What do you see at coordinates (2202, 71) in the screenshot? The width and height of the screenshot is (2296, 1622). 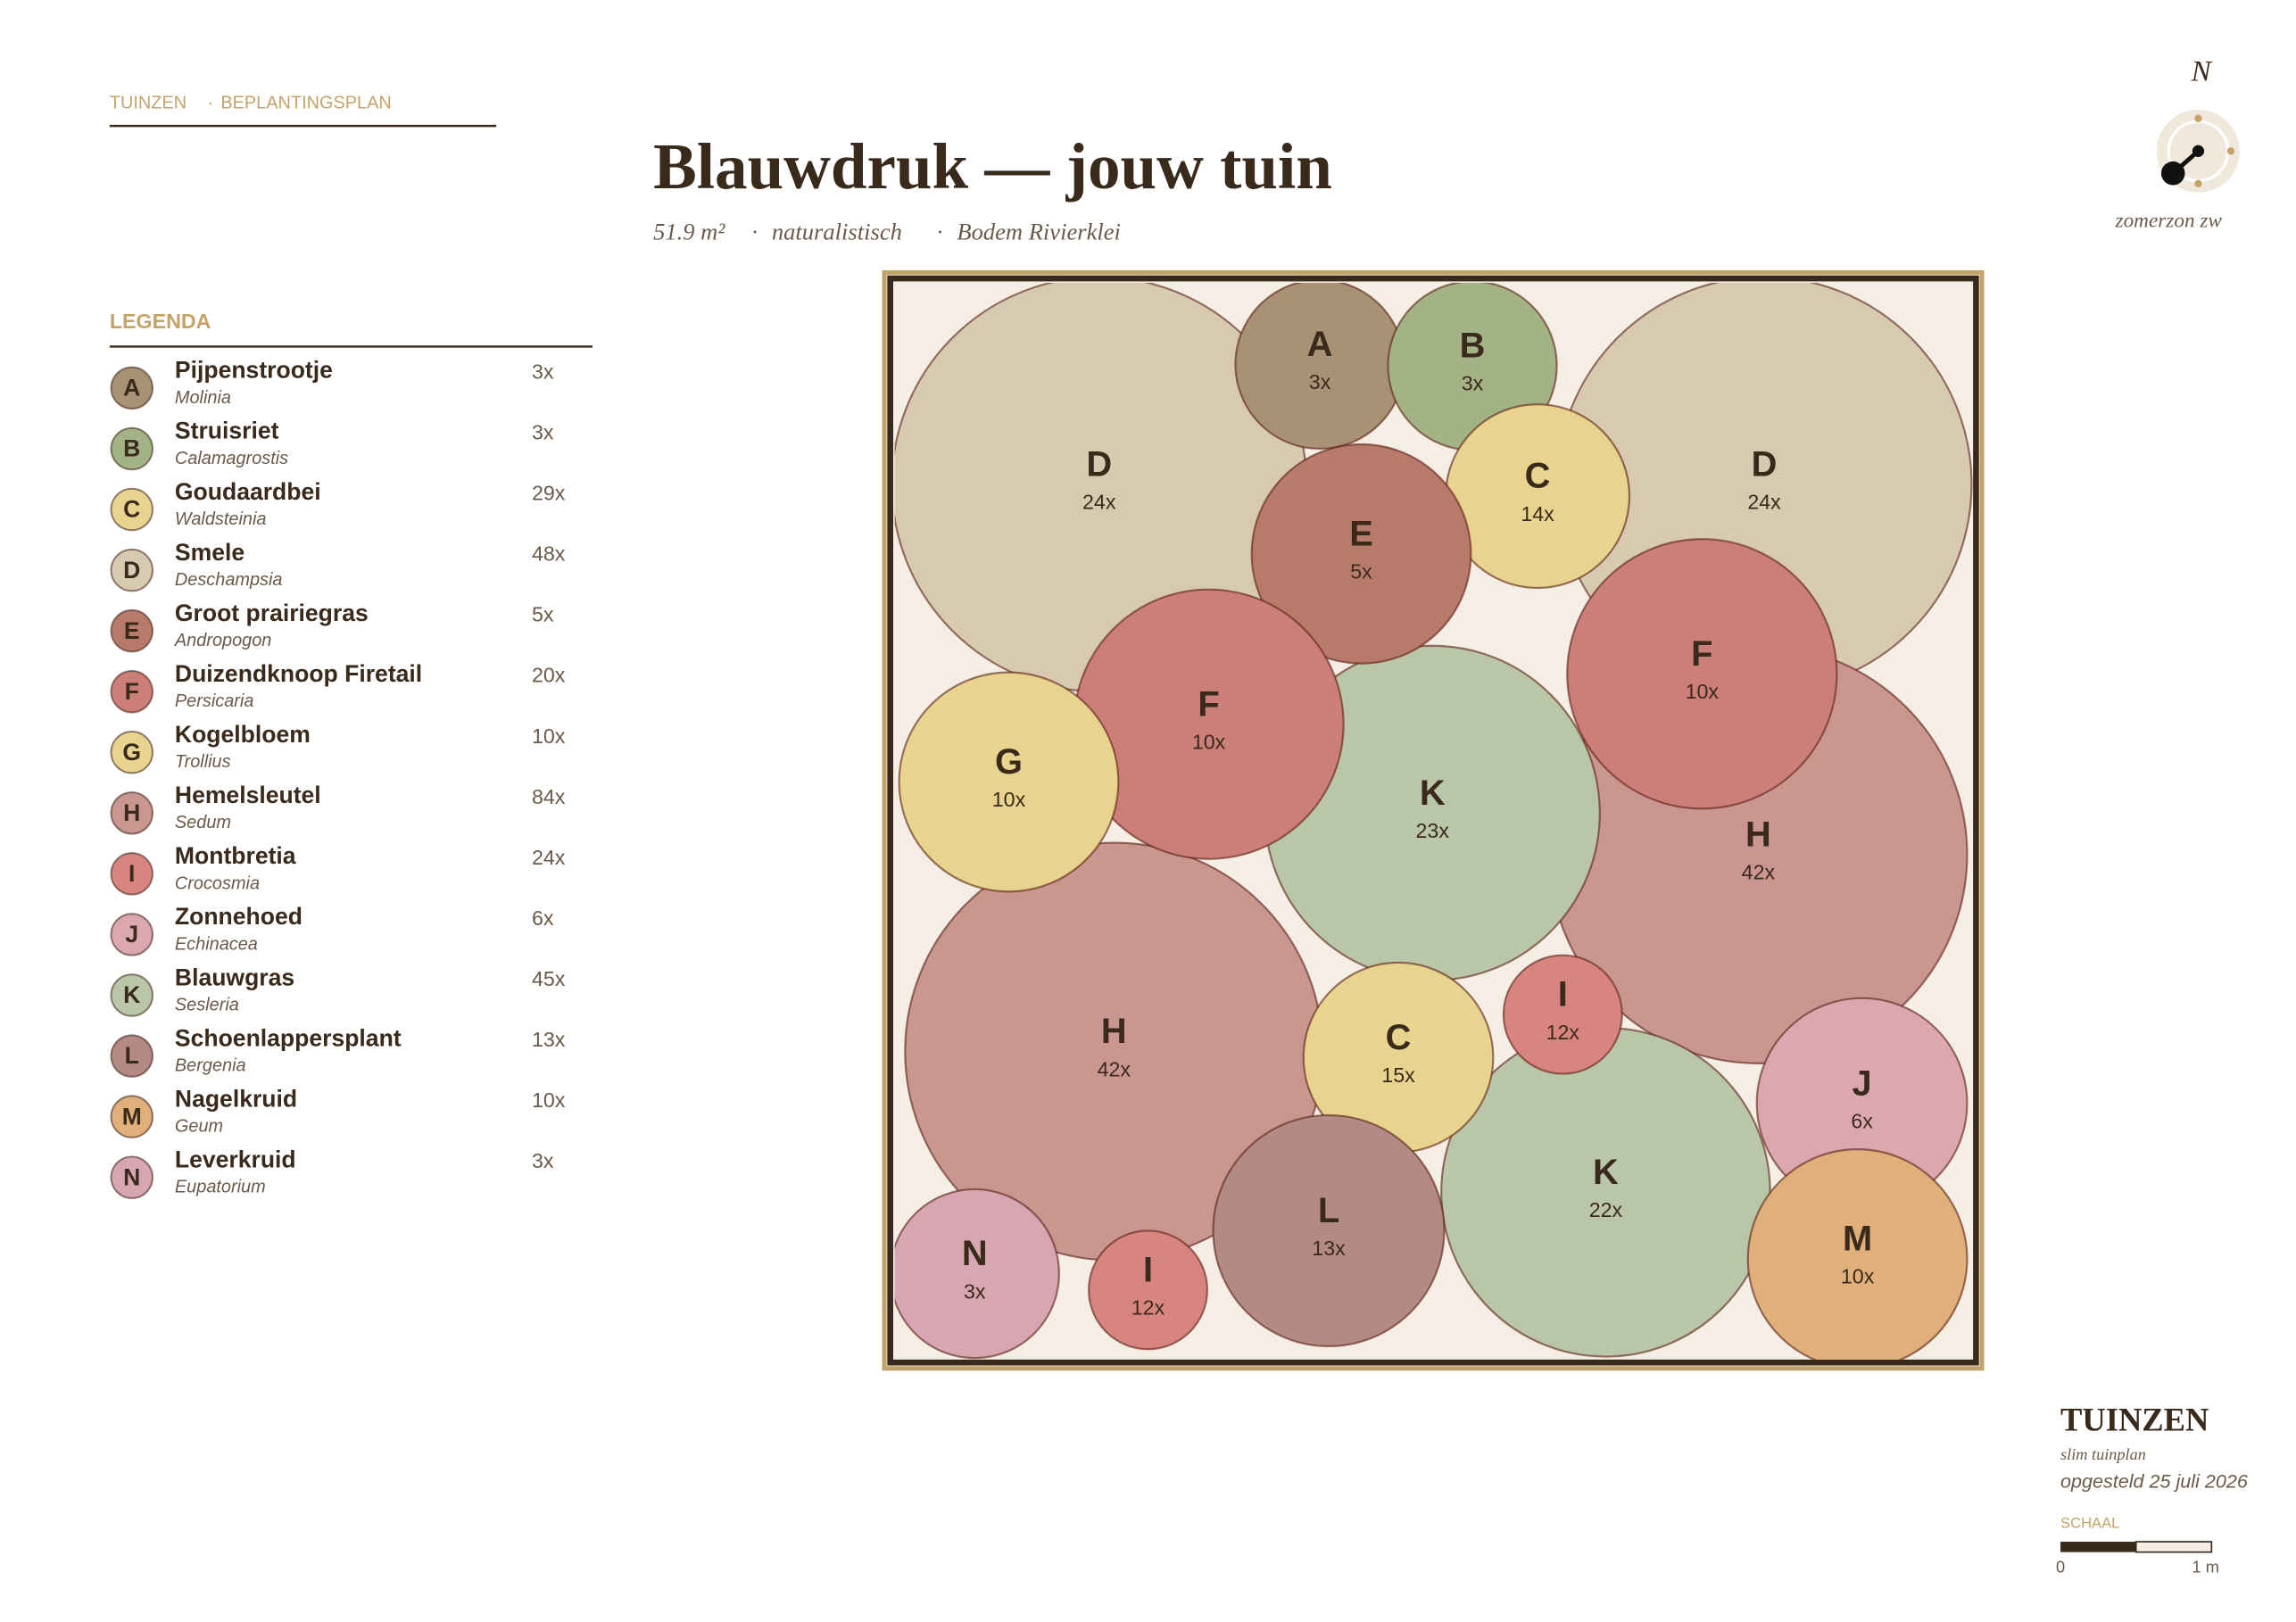 I see `north: N` at bounding box center [2202, 71].